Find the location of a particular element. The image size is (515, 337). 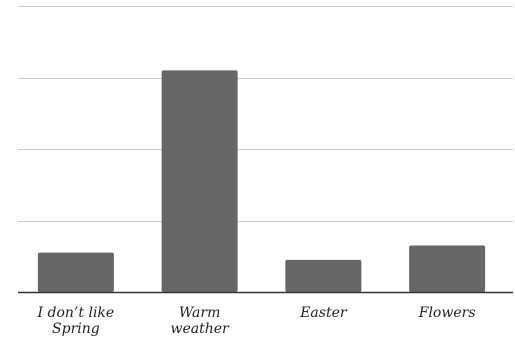

x-tick-label-3: Flowers is located at coordinates (447, 313).